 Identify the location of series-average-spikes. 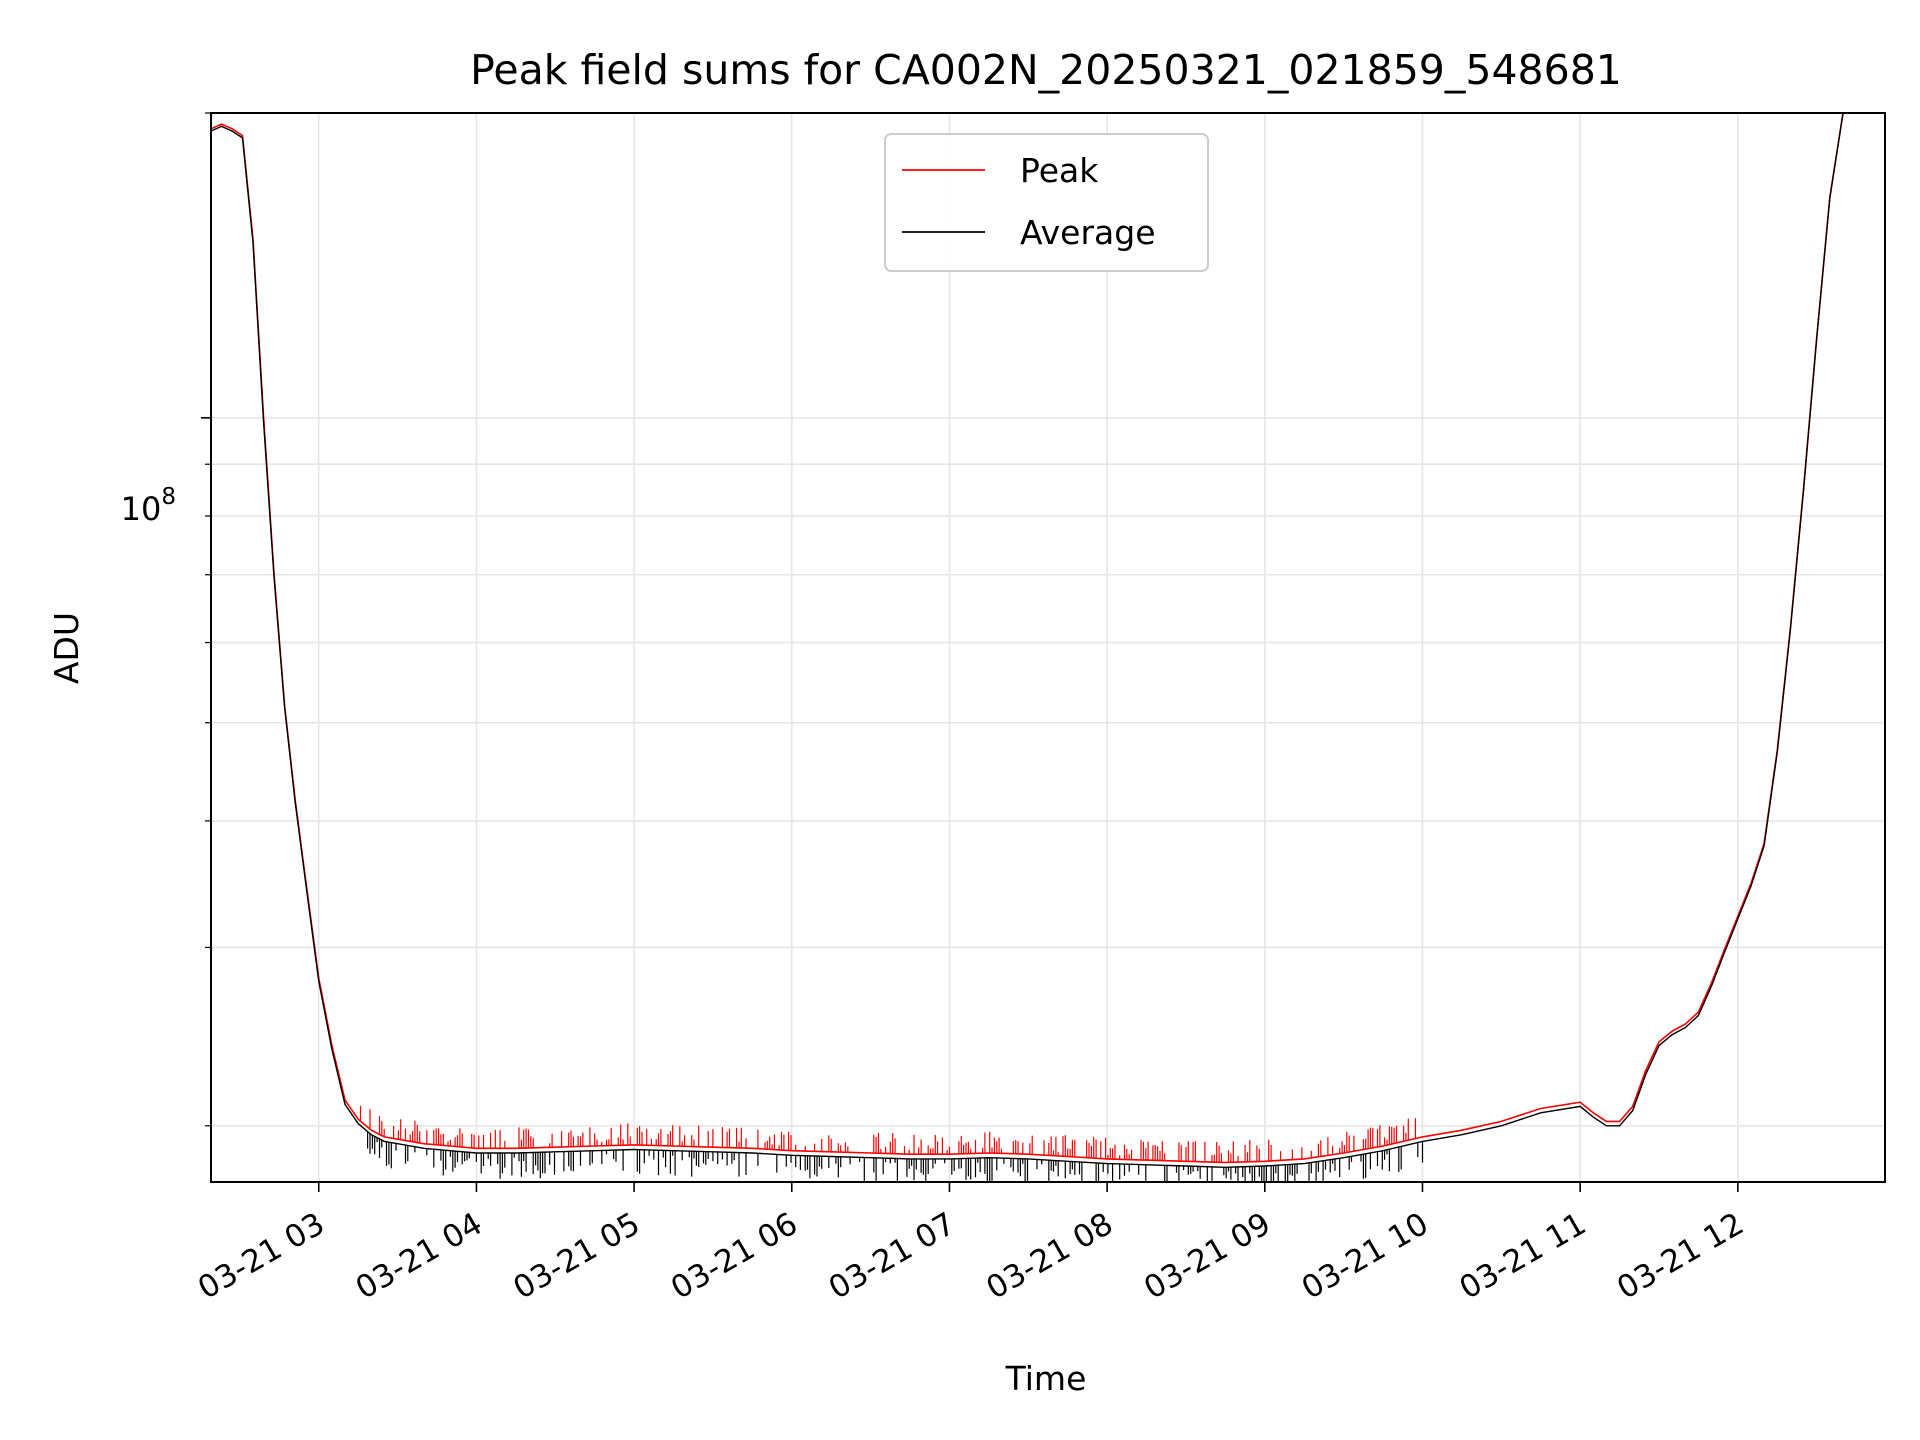
(895, 1156).